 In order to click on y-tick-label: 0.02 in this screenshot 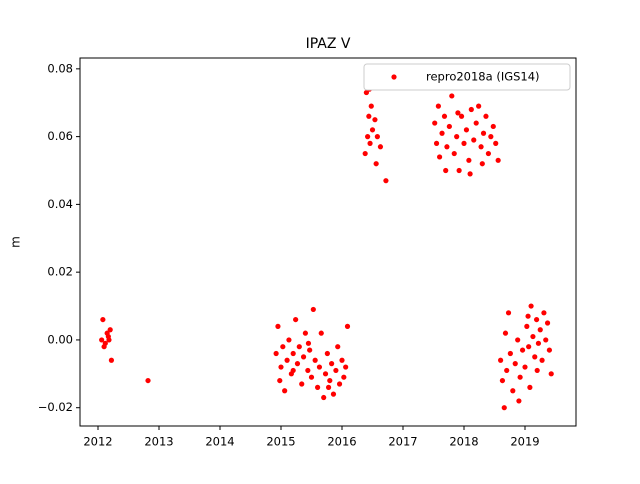, I will do `click(60, 272)`.